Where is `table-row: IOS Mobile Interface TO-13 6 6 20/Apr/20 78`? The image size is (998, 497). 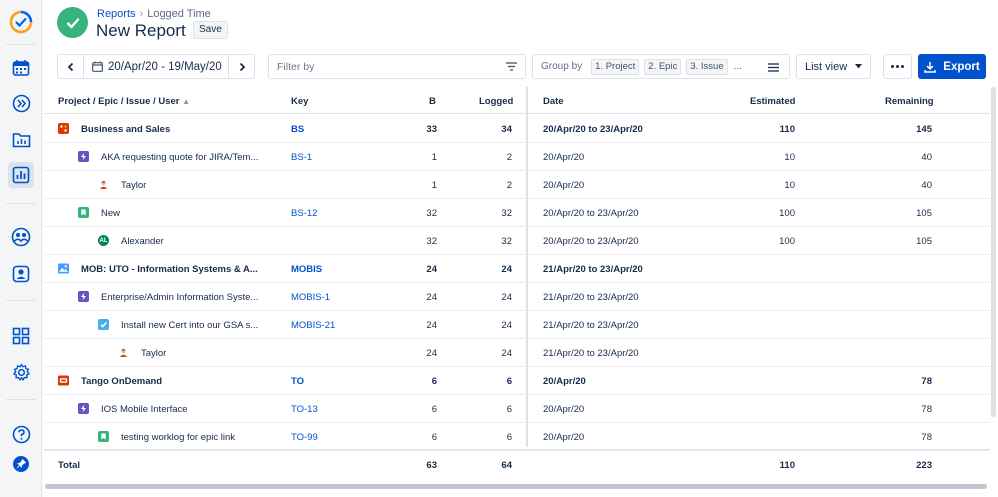 table-row: IOS Mobile Interface TO-13 6 6 20/Apr/20 78 is located at coordinates (517, 409).